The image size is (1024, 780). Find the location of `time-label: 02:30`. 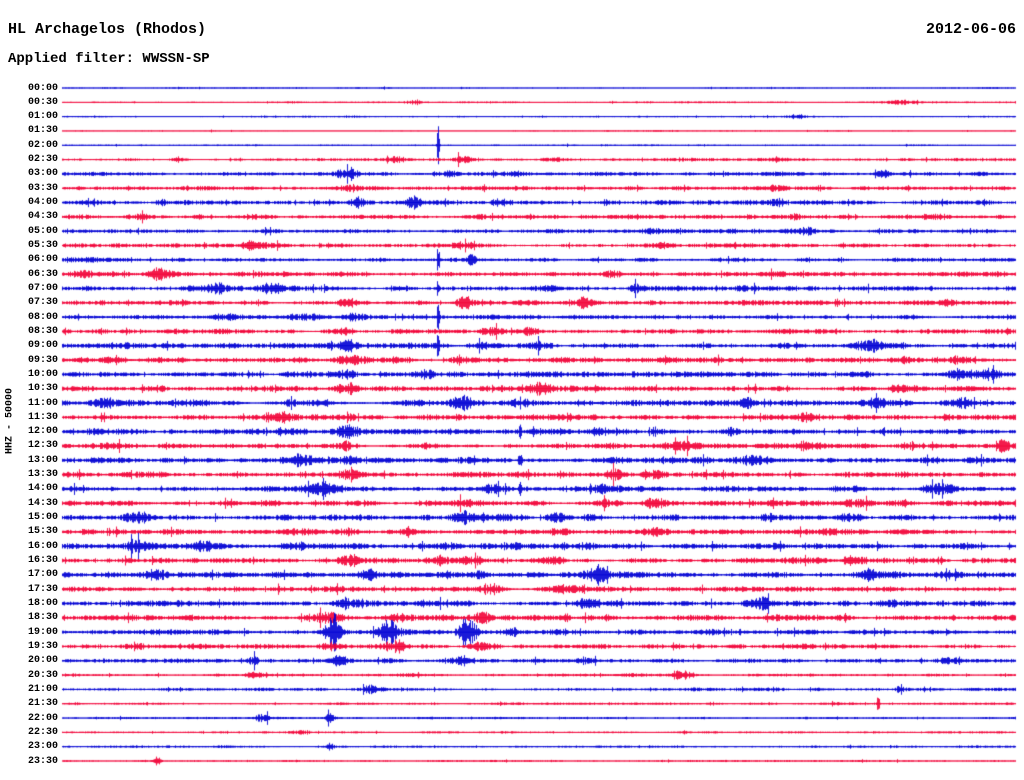

time-label: 02:30 is located at coordinates (42, 160).